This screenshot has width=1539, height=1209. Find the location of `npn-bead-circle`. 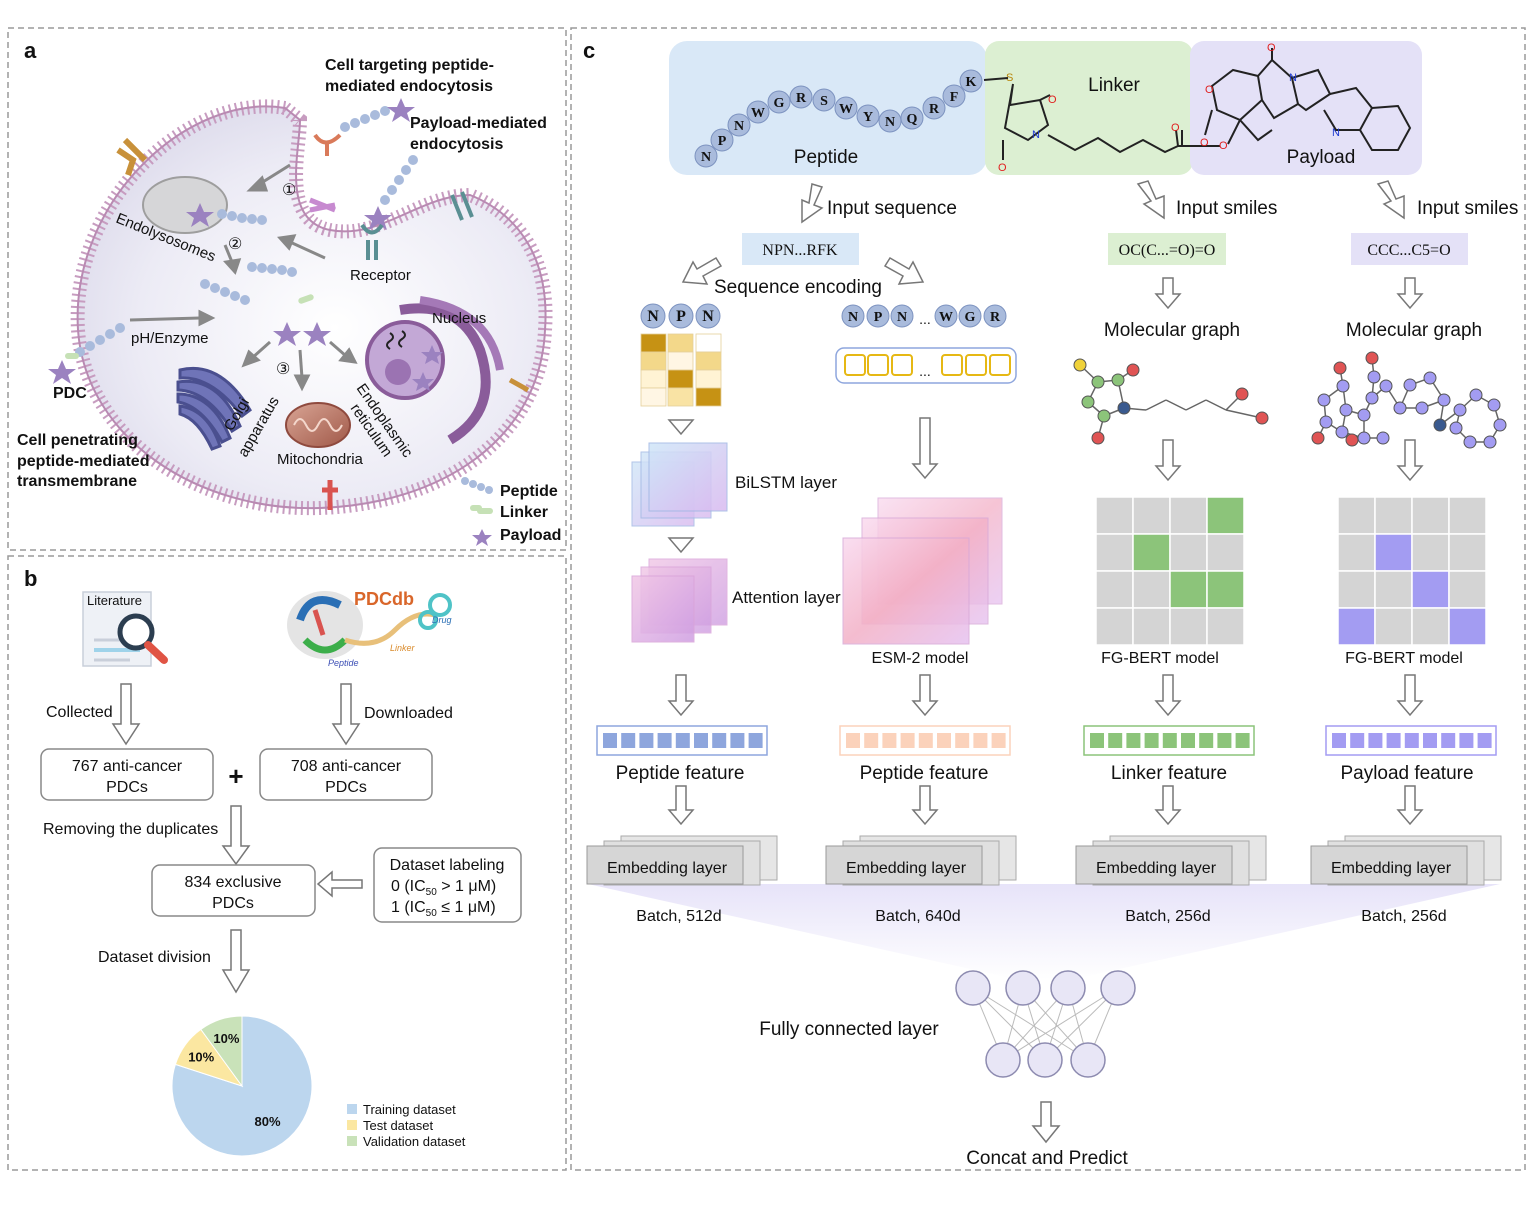

npn-bead-circle is located at coordinates (708, 316).